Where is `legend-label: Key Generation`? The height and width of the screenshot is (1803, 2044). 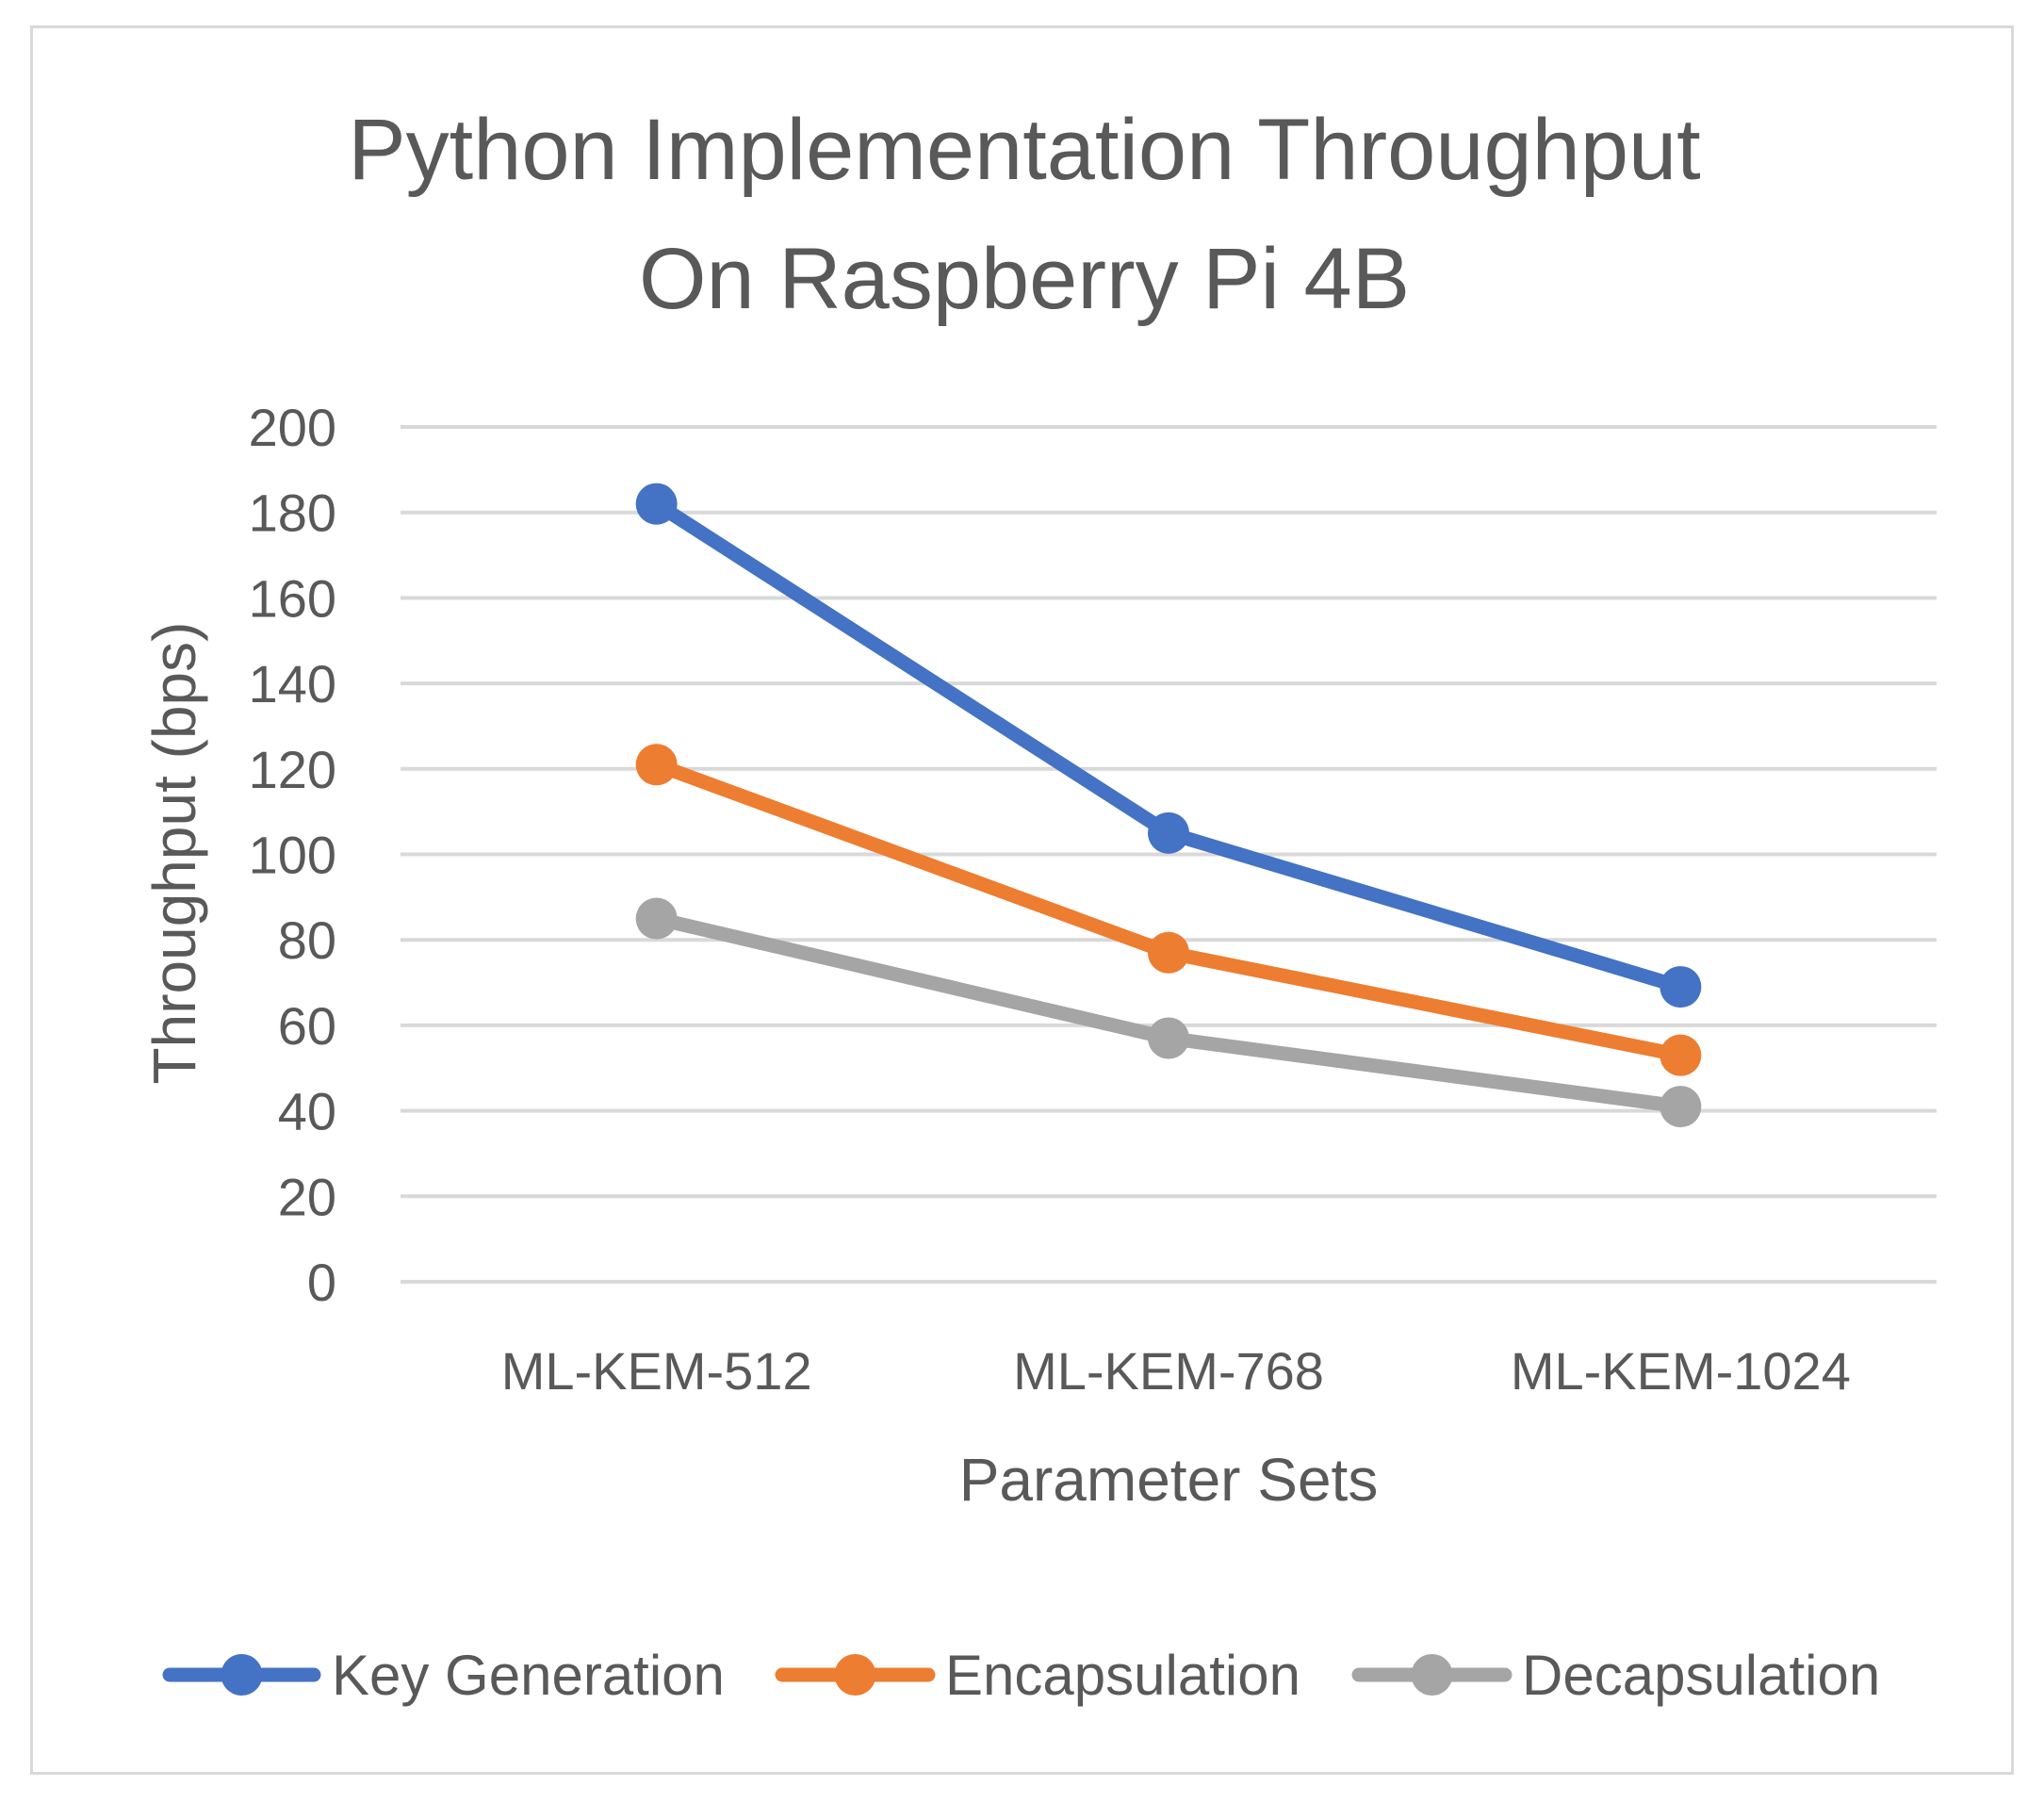 legend-label: Key Generation is located at coordinates (528, 1675).